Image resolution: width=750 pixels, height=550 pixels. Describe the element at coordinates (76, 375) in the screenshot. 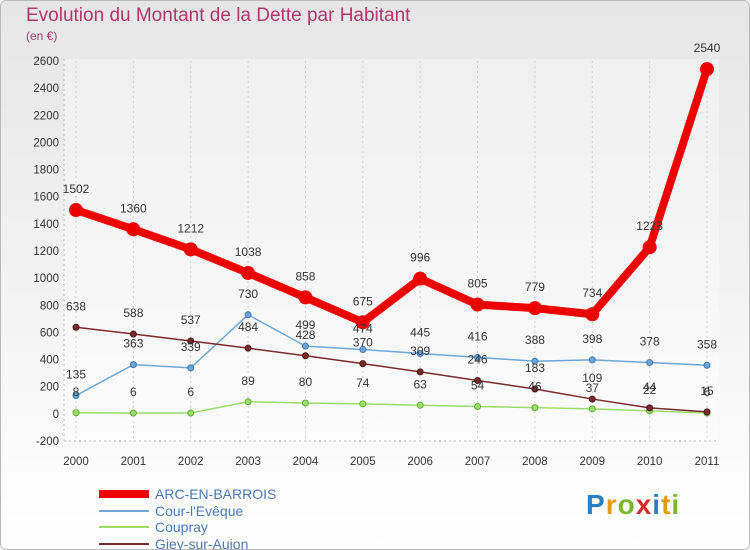

I see `data-label: 135` at that location.